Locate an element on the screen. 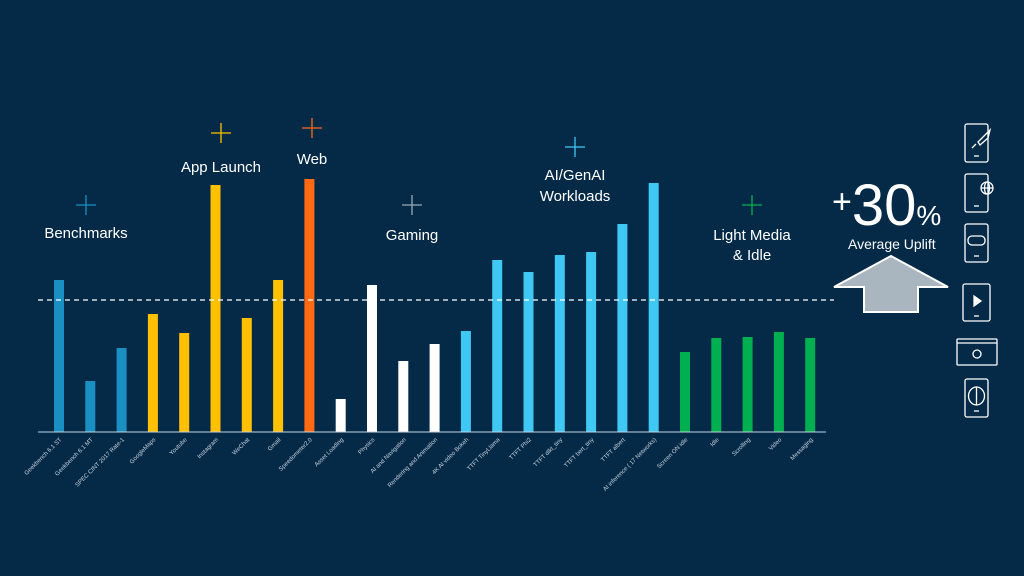  group-label-line: Workloads is located at coordinates (575, 196).